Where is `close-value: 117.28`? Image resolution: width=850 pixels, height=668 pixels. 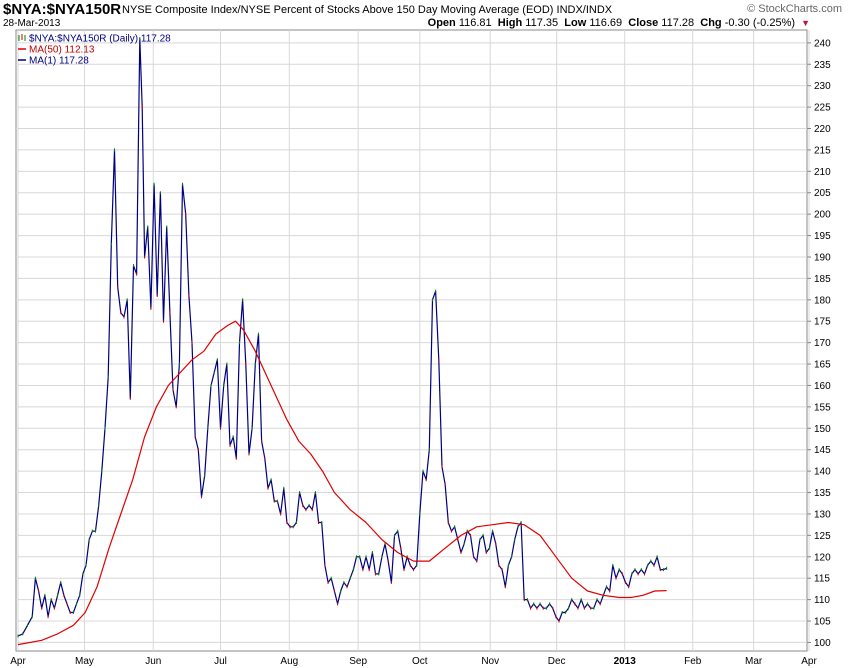 close-value: 117.28 is located at coordinates (678, 23).